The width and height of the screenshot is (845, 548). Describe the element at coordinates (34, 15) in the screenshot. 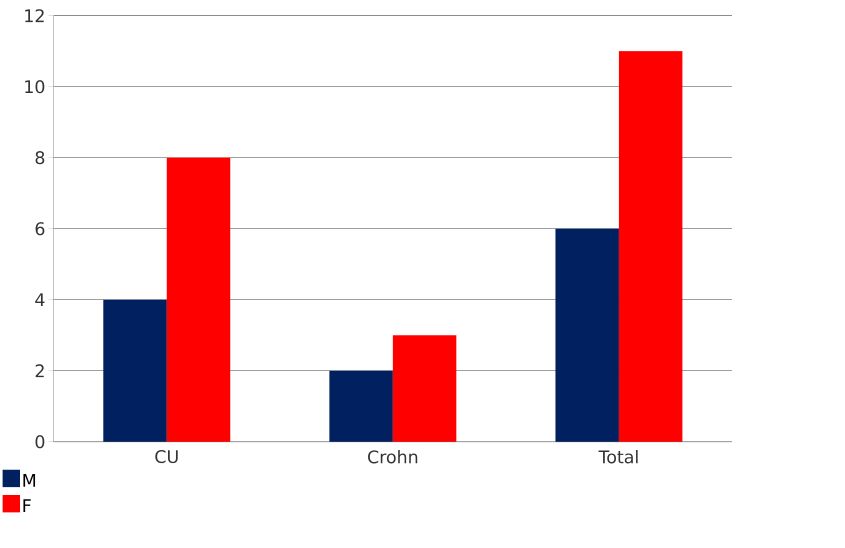

I see `y-tick-label: 12` at that location.